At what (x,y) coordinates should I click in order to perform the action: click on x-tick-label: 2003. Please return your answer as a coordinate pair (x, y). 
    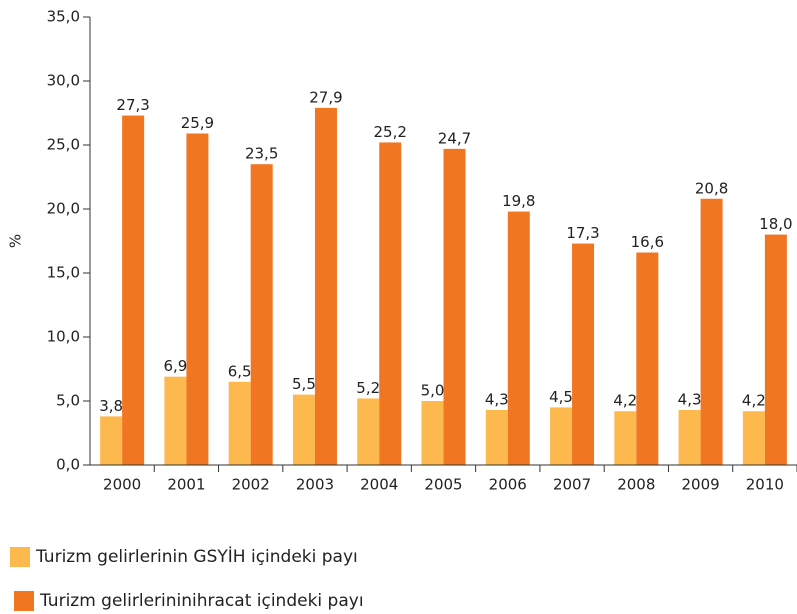
    Looking at the image, I should click on (315, 485).